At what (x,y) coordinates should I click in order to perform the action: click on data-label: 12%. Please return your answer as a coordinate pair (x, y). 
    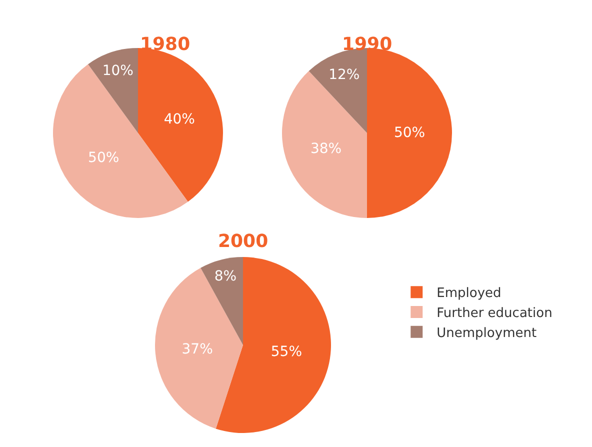
    Looking at the image, I should click on (344, 75).